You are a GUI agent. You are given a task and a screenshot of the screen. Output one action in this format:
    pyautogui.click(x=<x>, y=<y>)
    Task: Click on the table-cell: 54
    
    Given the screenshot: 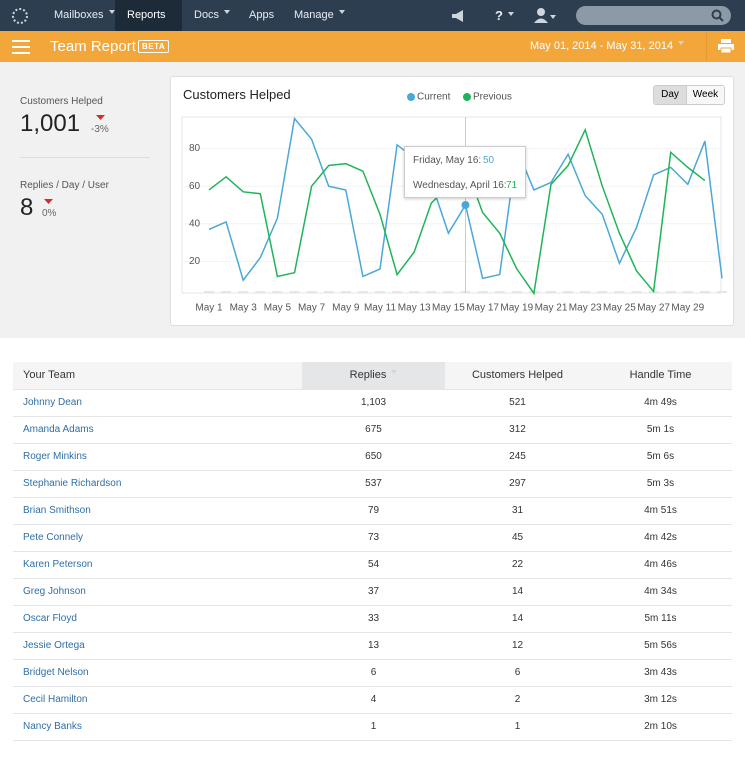 What is the action you would take?
    pyautogui.click(x=373, y=564)
    